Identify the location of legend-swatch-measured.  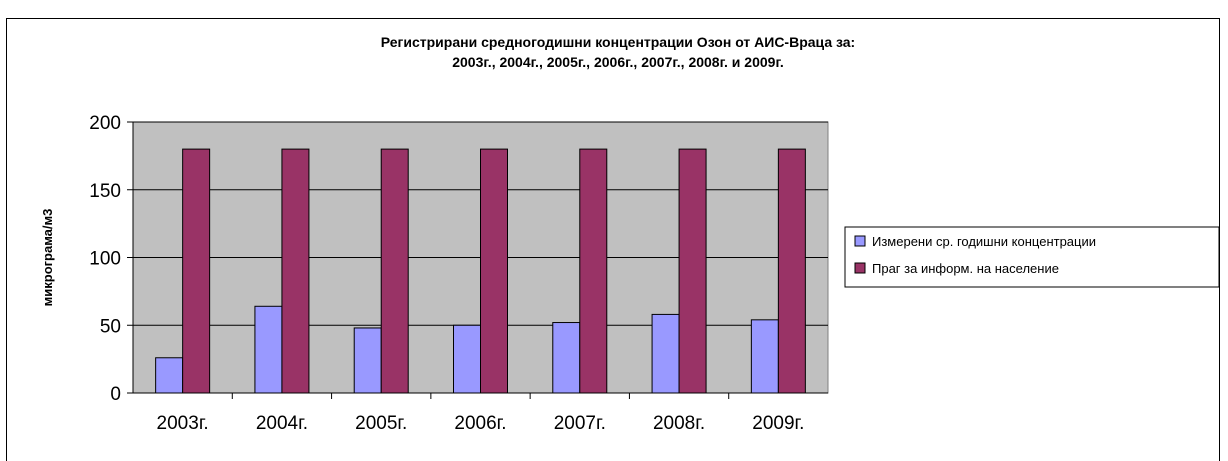
(860, 241).